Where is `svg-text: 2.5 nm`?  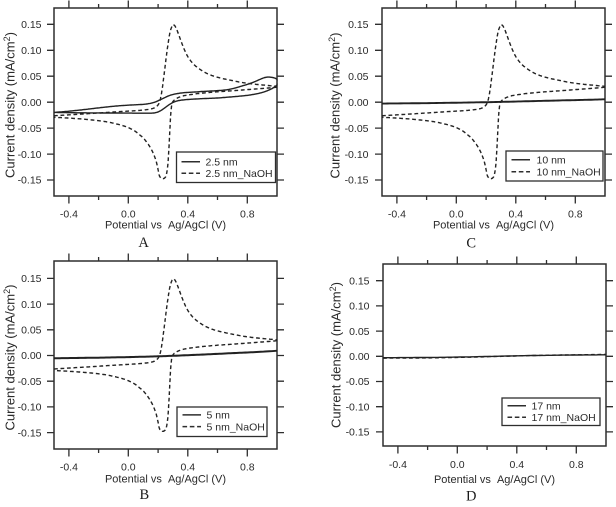
svg-text: 2.5 nm is located at coordinates (222, 163).